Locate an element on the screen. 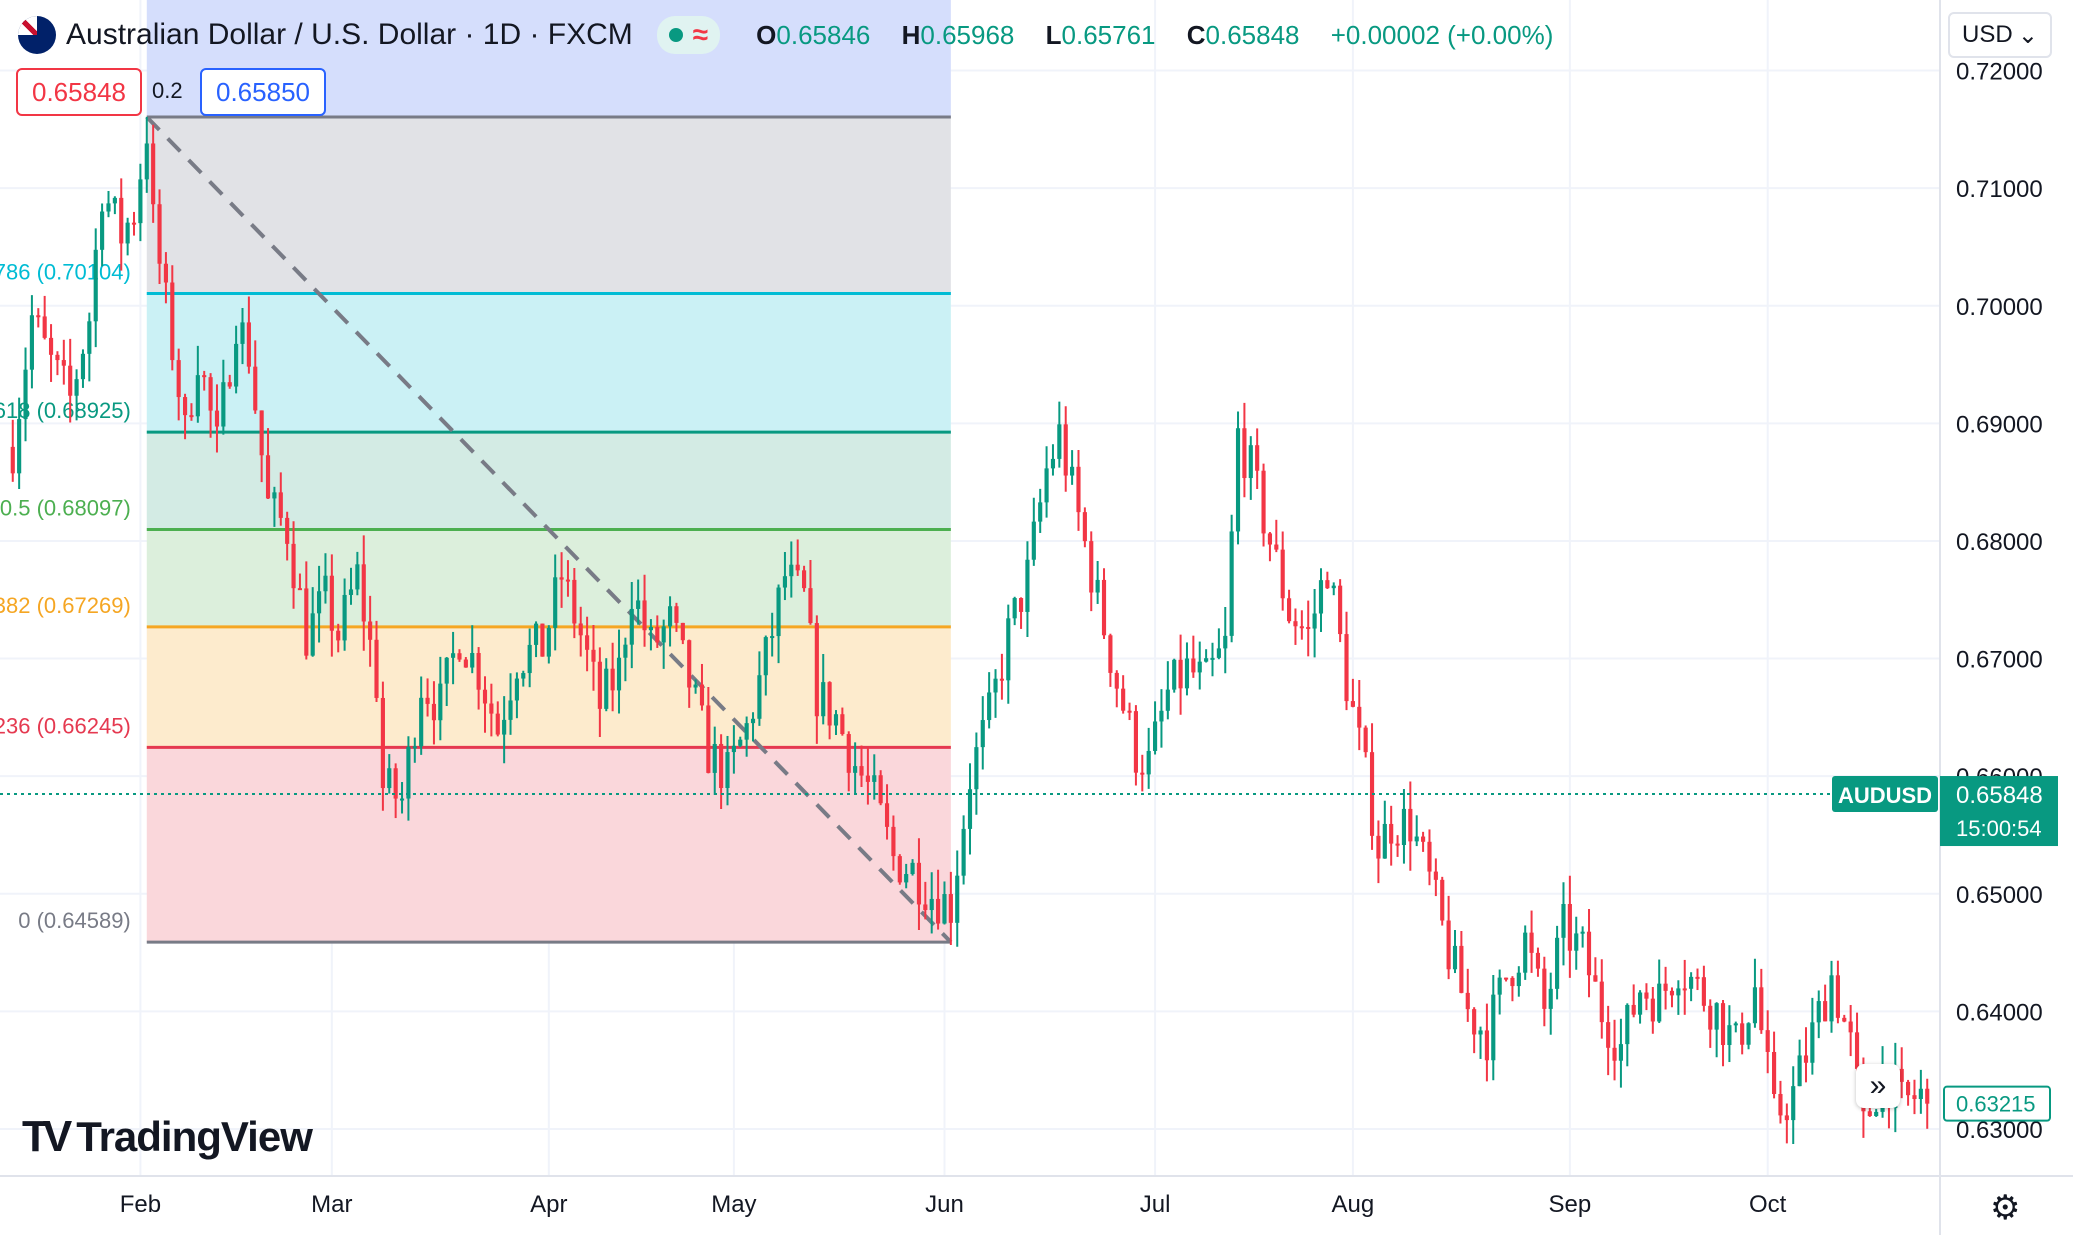 This screenshot has width=2073, height=1235. settings-icon: ⚙ is located at coordinates (2005, 1208).